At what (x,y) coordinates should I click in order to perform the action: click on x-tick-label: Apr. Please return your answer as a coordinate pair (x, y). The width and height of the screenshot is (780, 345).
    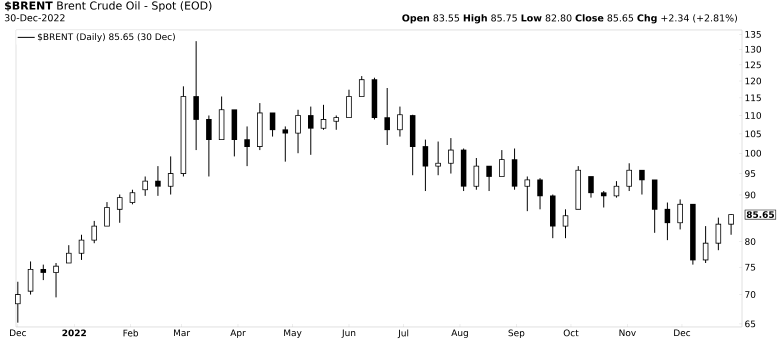
    Looking at the image, I should click on (238, 334).